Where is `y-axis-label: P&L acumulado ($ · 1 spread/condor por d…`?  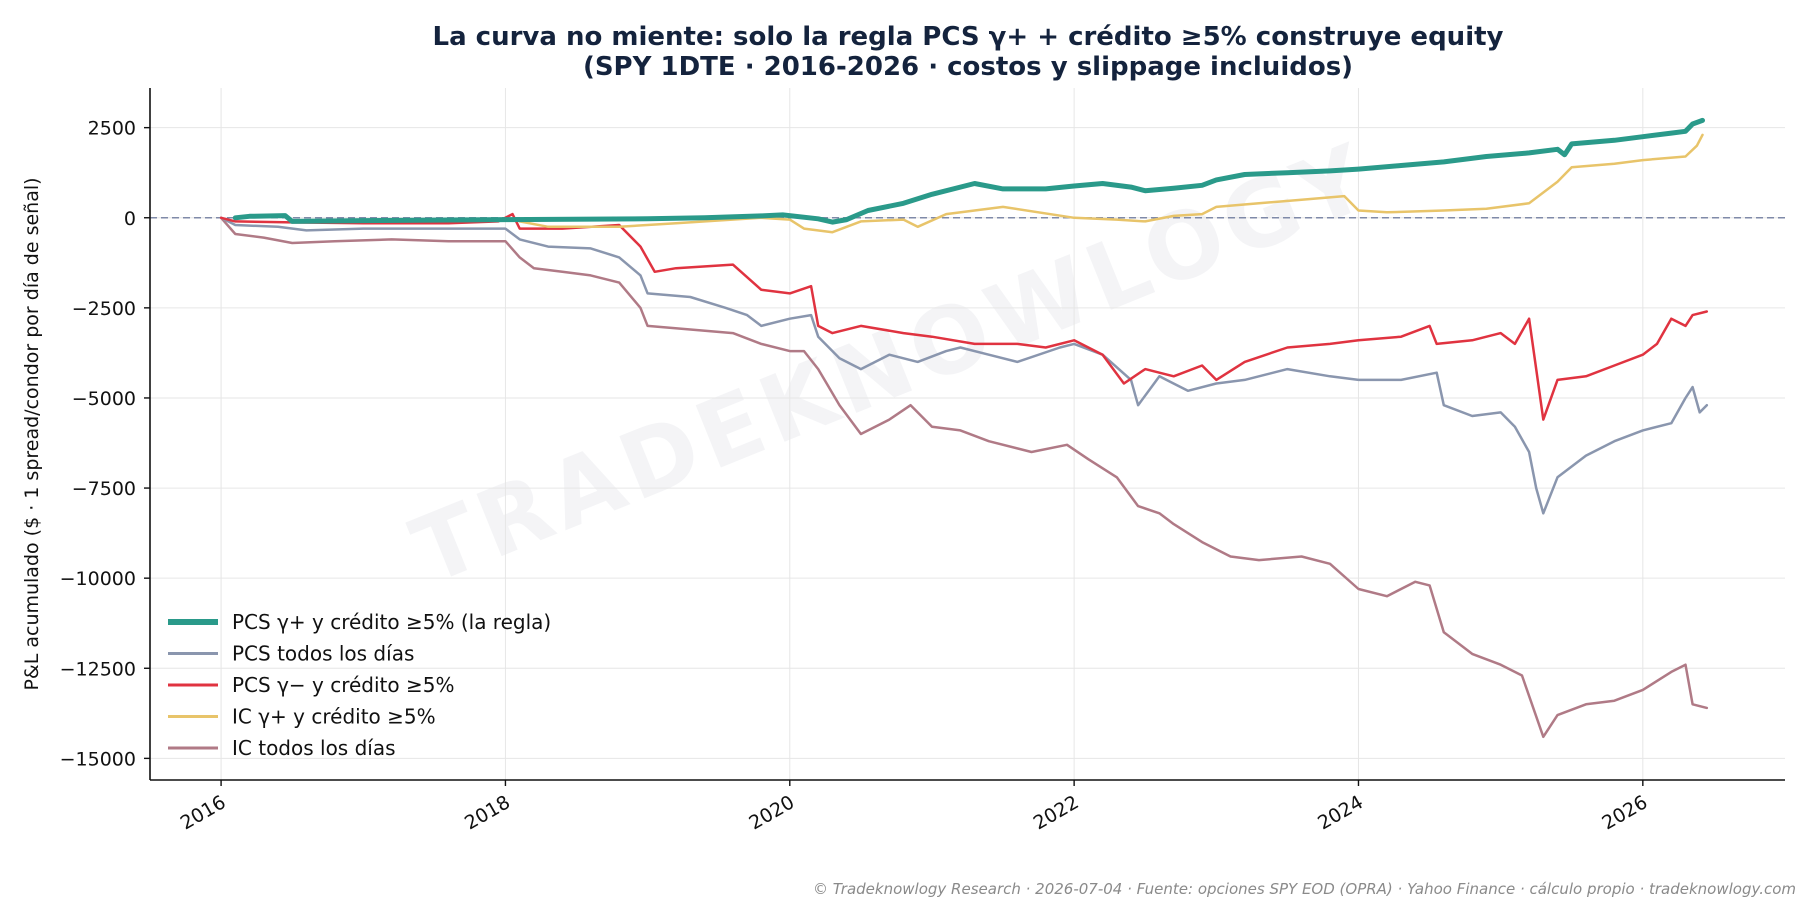 y-axis-label: P&L acumulado ($ · 1 spread/condor por d… is located at coordinates (32, 433).